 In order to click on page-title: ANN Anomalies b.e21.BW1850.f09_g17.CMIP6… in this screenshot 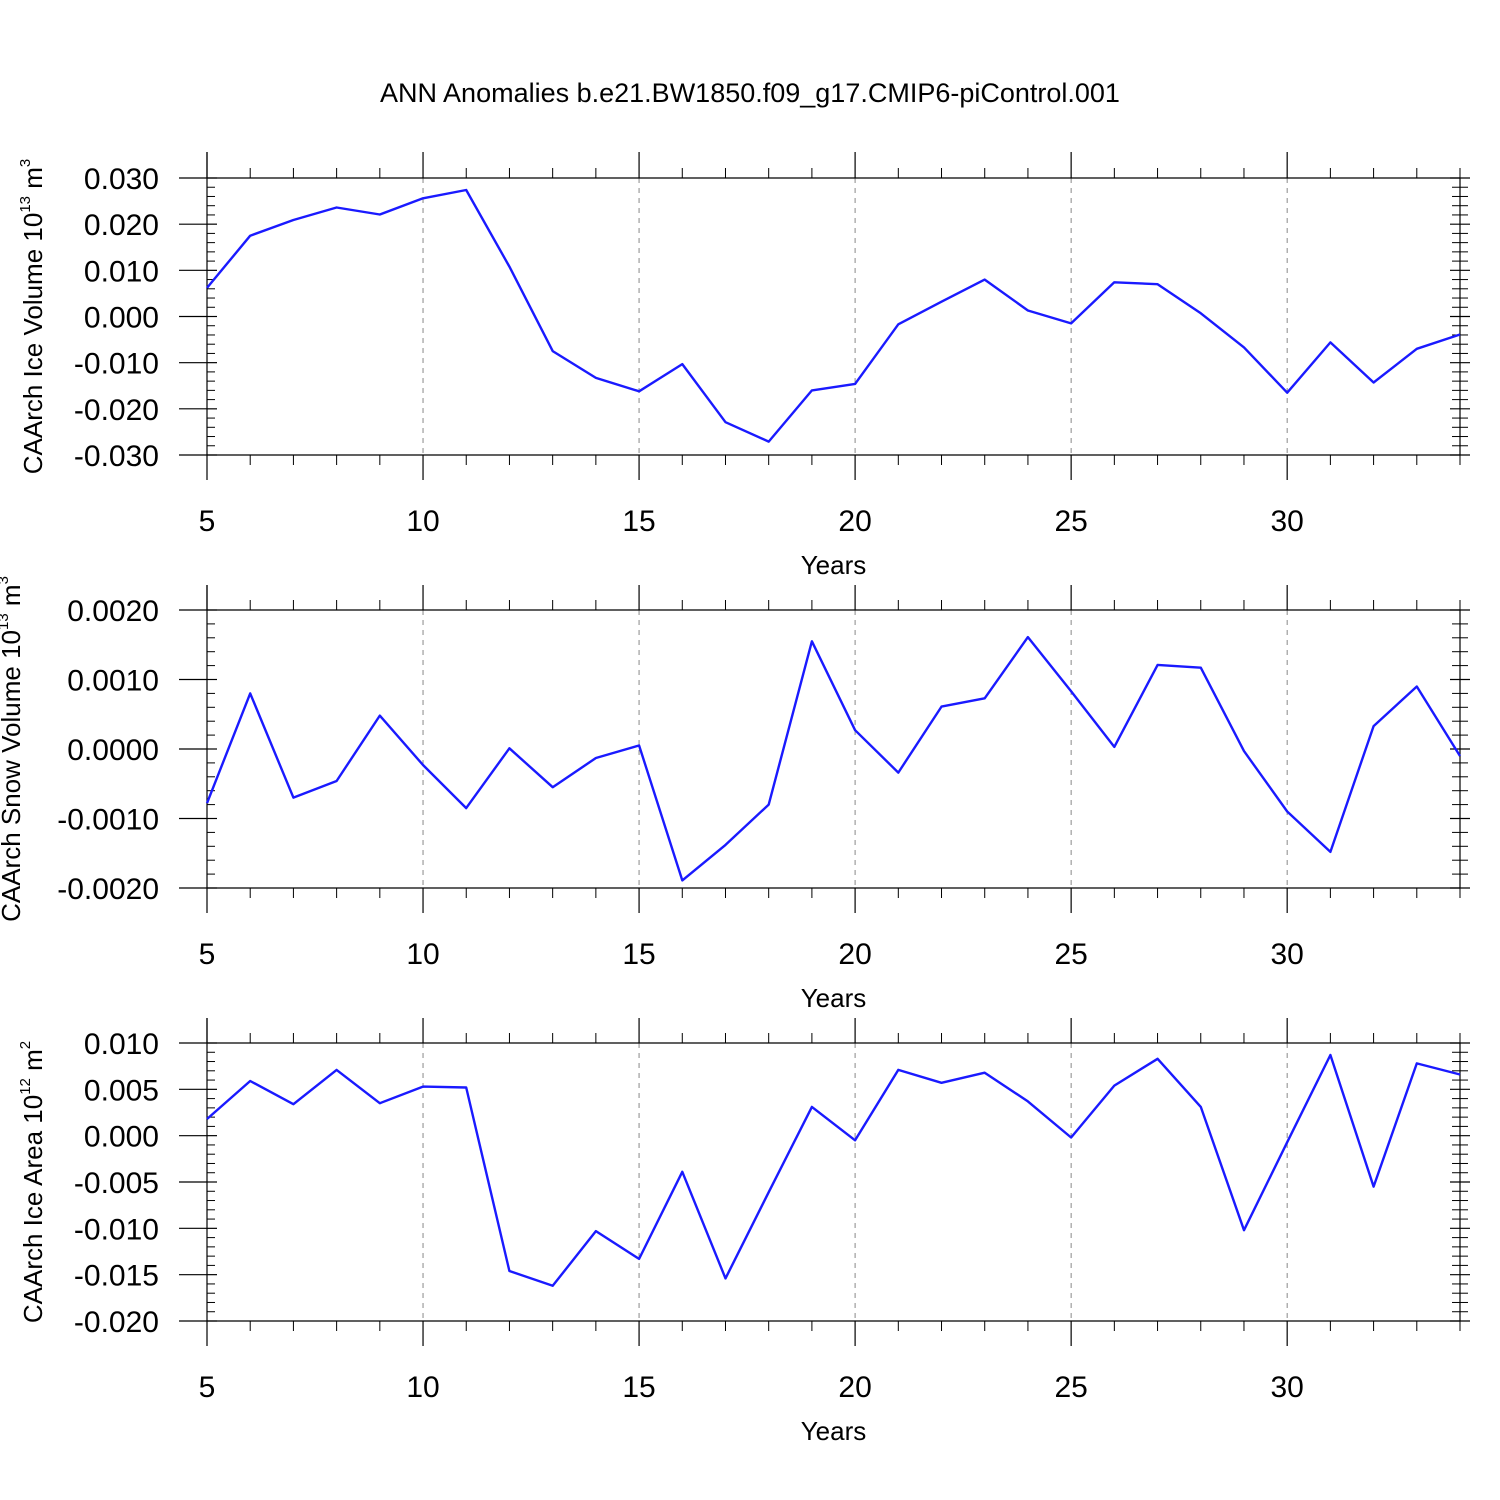, I will do `click(750, 93)`.